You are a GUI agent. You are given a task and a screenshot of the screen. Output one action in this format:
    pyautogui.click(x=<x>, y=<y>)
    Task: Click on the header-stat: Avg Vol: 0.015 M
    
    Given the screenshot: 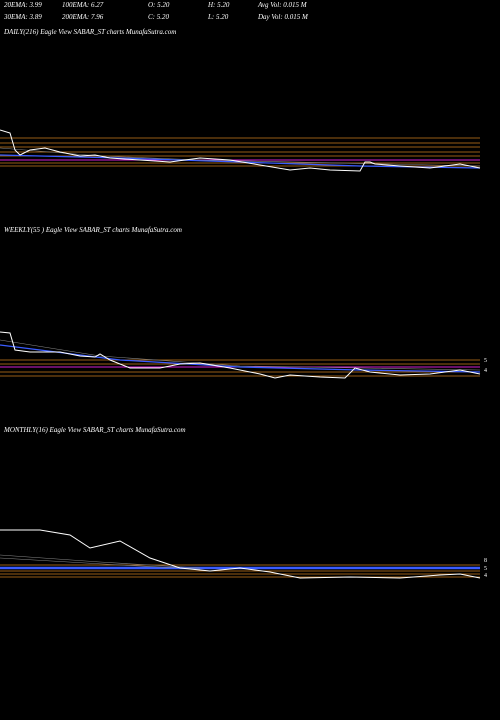 What is the action you would take?
    pyautogui.click(x=282, y=5)
    